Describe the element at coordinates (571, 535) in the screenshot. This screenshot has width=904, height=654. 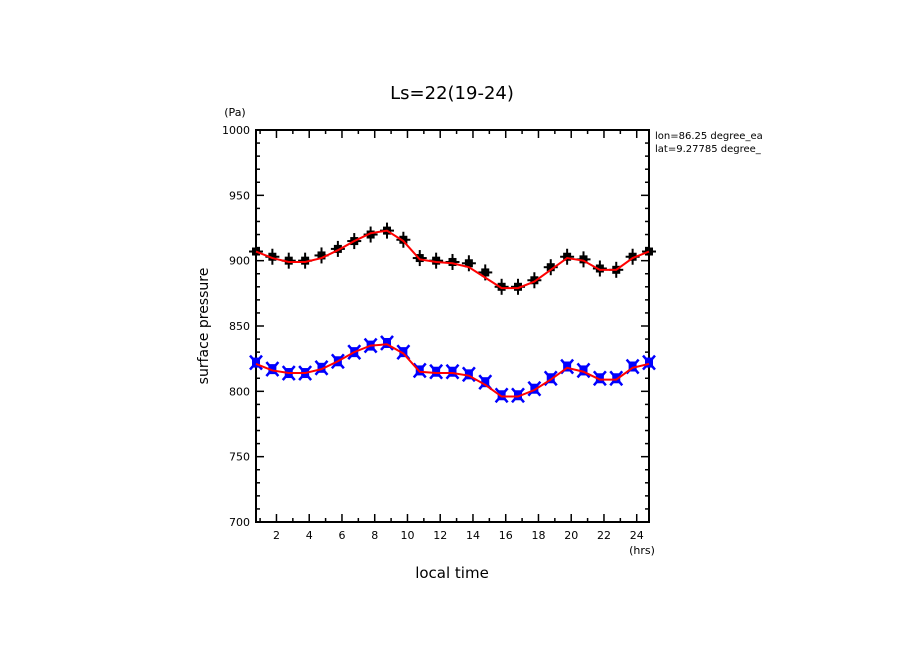
I see `x-tick-label: 20` at that location.